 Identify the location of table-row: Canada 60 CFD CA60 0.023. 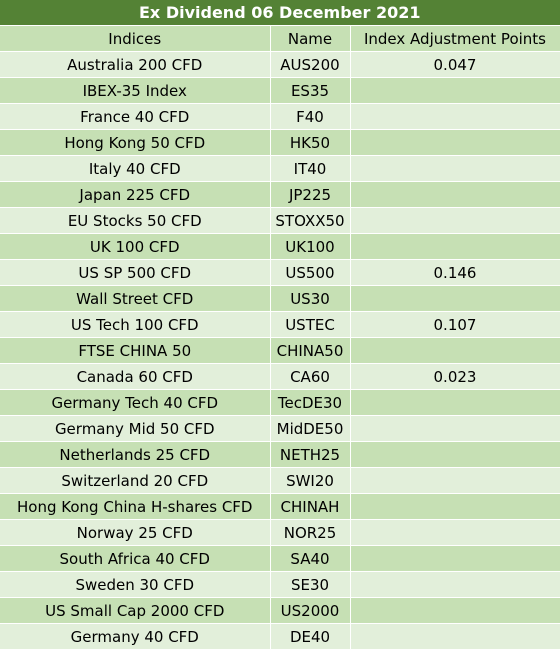
(280, 376).